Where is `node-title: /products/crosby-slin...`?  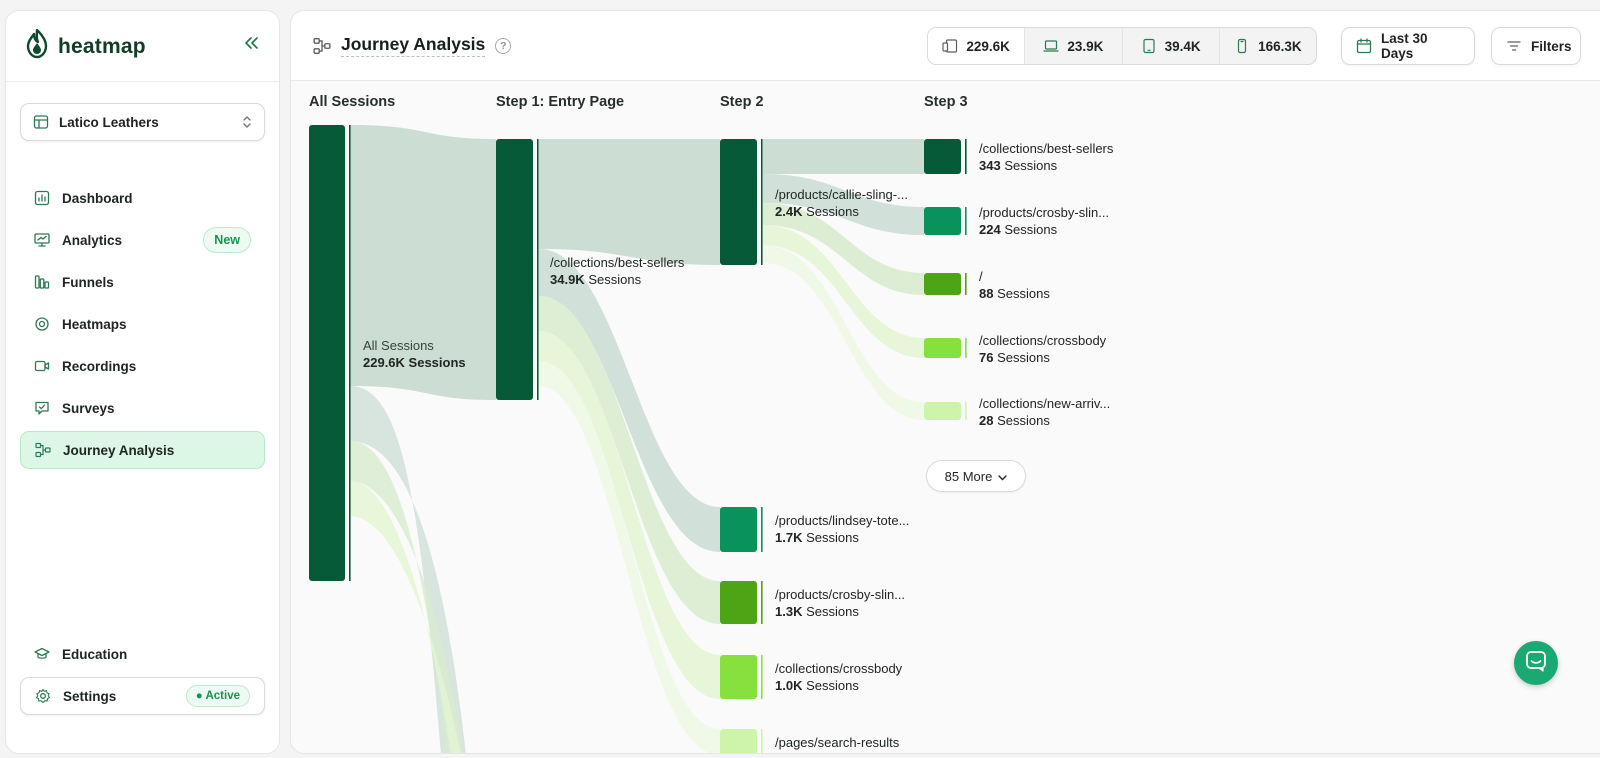
node-title: /products/crosby-slin... is located at coordinates (840, 594).